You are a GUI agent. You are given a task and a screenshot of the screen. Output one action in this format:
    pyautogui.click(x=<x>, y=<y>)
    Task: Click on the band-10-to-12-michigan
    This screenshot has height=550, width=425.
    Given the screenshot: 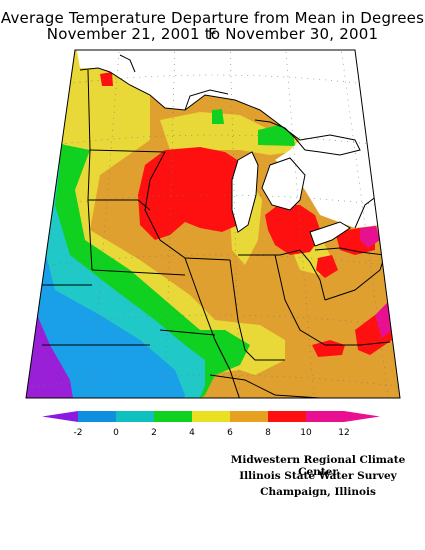 What is the action you would take?
    pyautogui.click(x=293, y=230)
    